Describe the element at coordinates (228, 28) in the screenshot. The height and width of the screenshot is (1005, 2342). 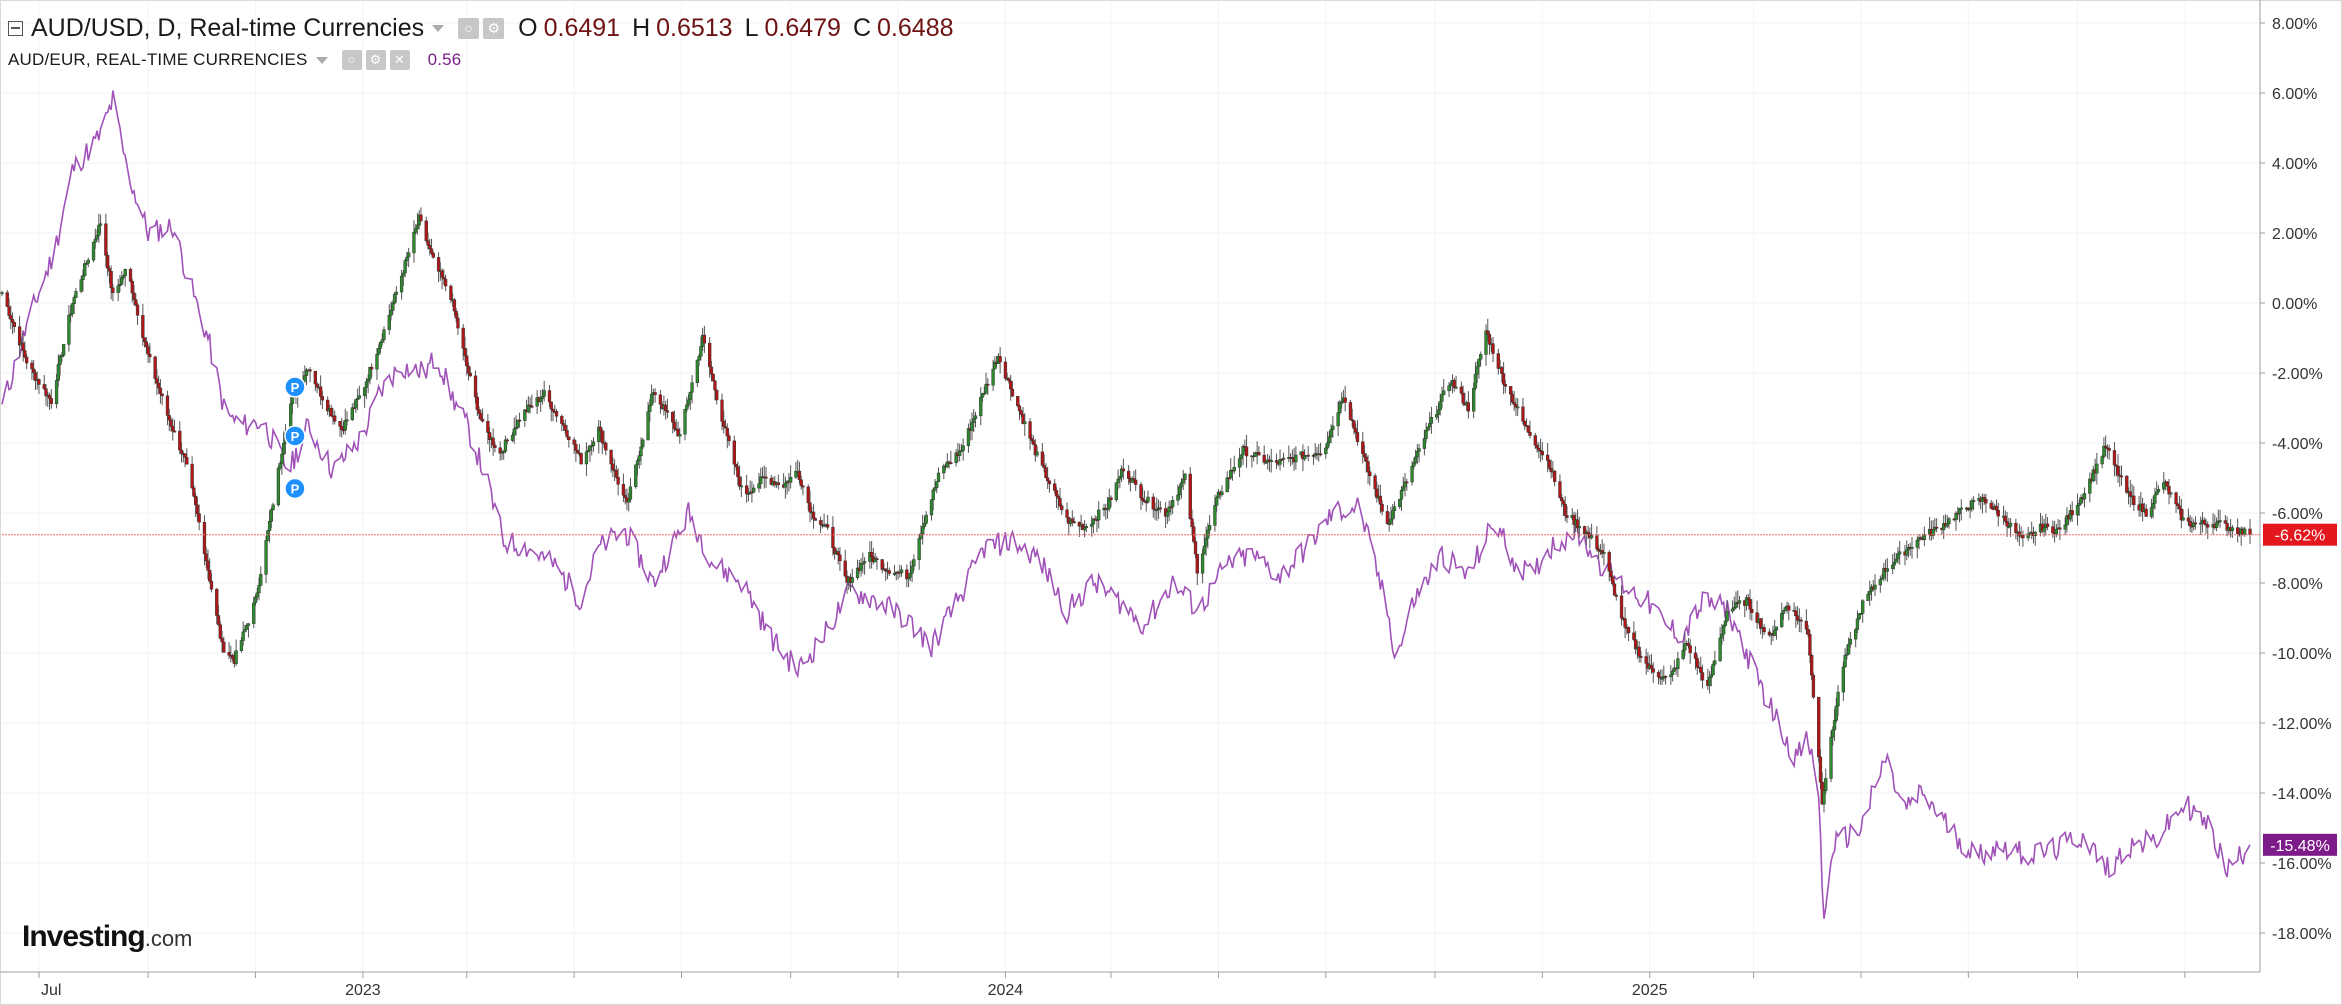
I see `main-series-title: AUD/USD, D, Real-time Currencies` at that location.